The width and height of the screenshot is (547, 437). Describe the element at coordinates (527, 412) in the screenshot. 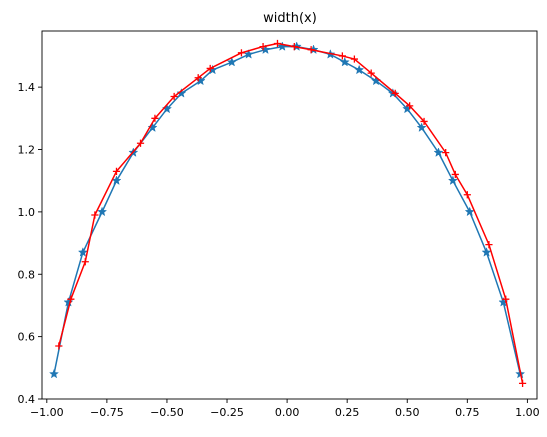

I see `x-tick-label: 1.00` at that location.